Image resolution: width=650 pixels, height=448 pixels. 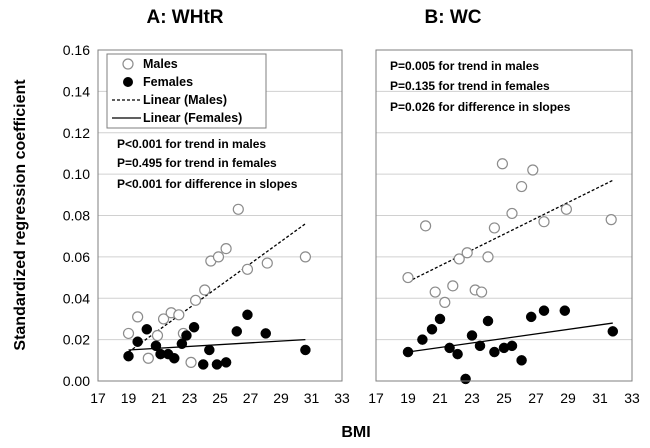 I want to click on legend-label-linear-males: Linear (Males), so click(x=185, y=100).